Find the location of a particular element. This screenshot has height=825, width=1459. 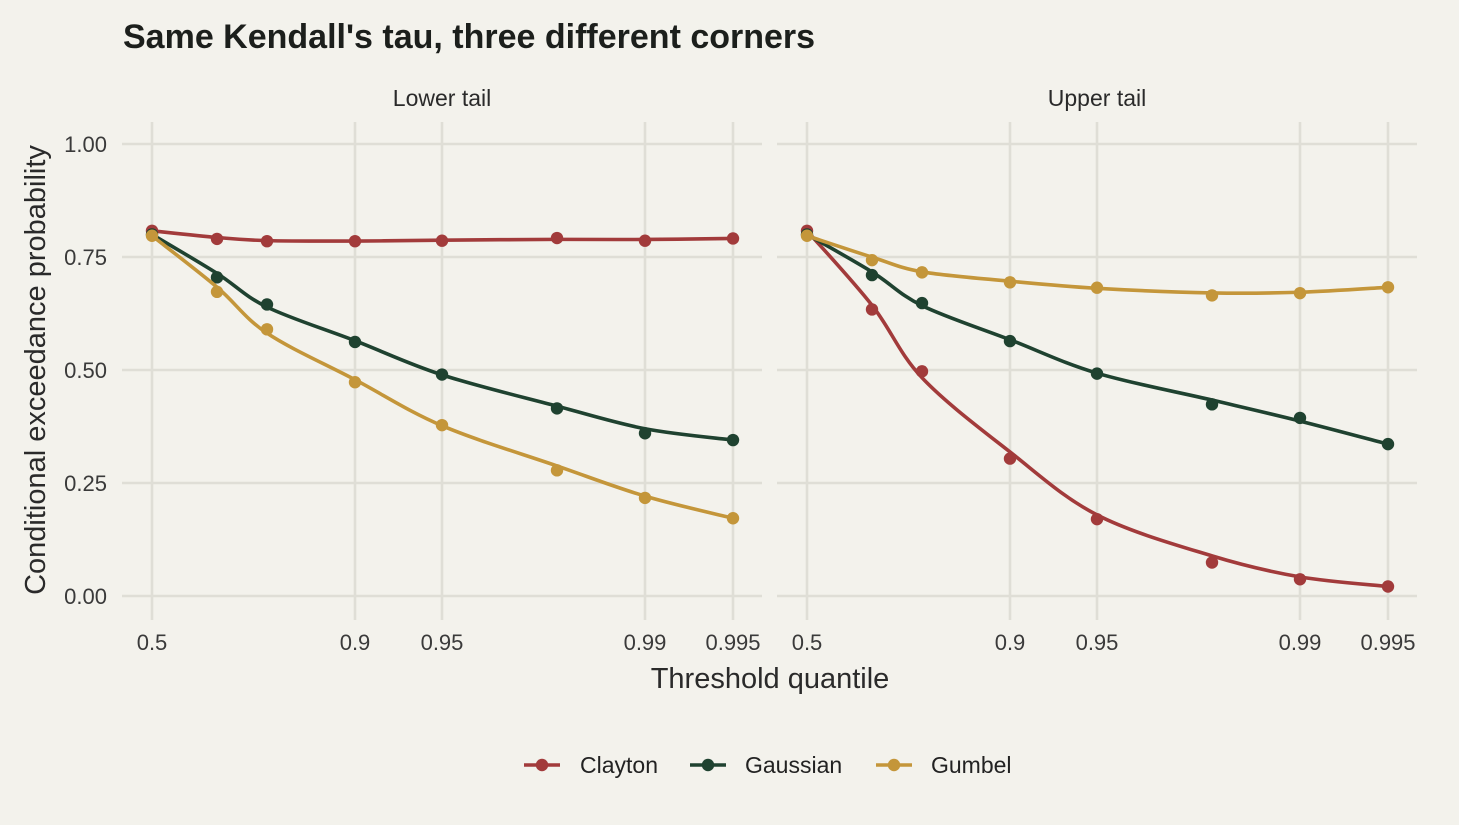

y-tick-label: 0.00 is located at coordinates (85, 596).